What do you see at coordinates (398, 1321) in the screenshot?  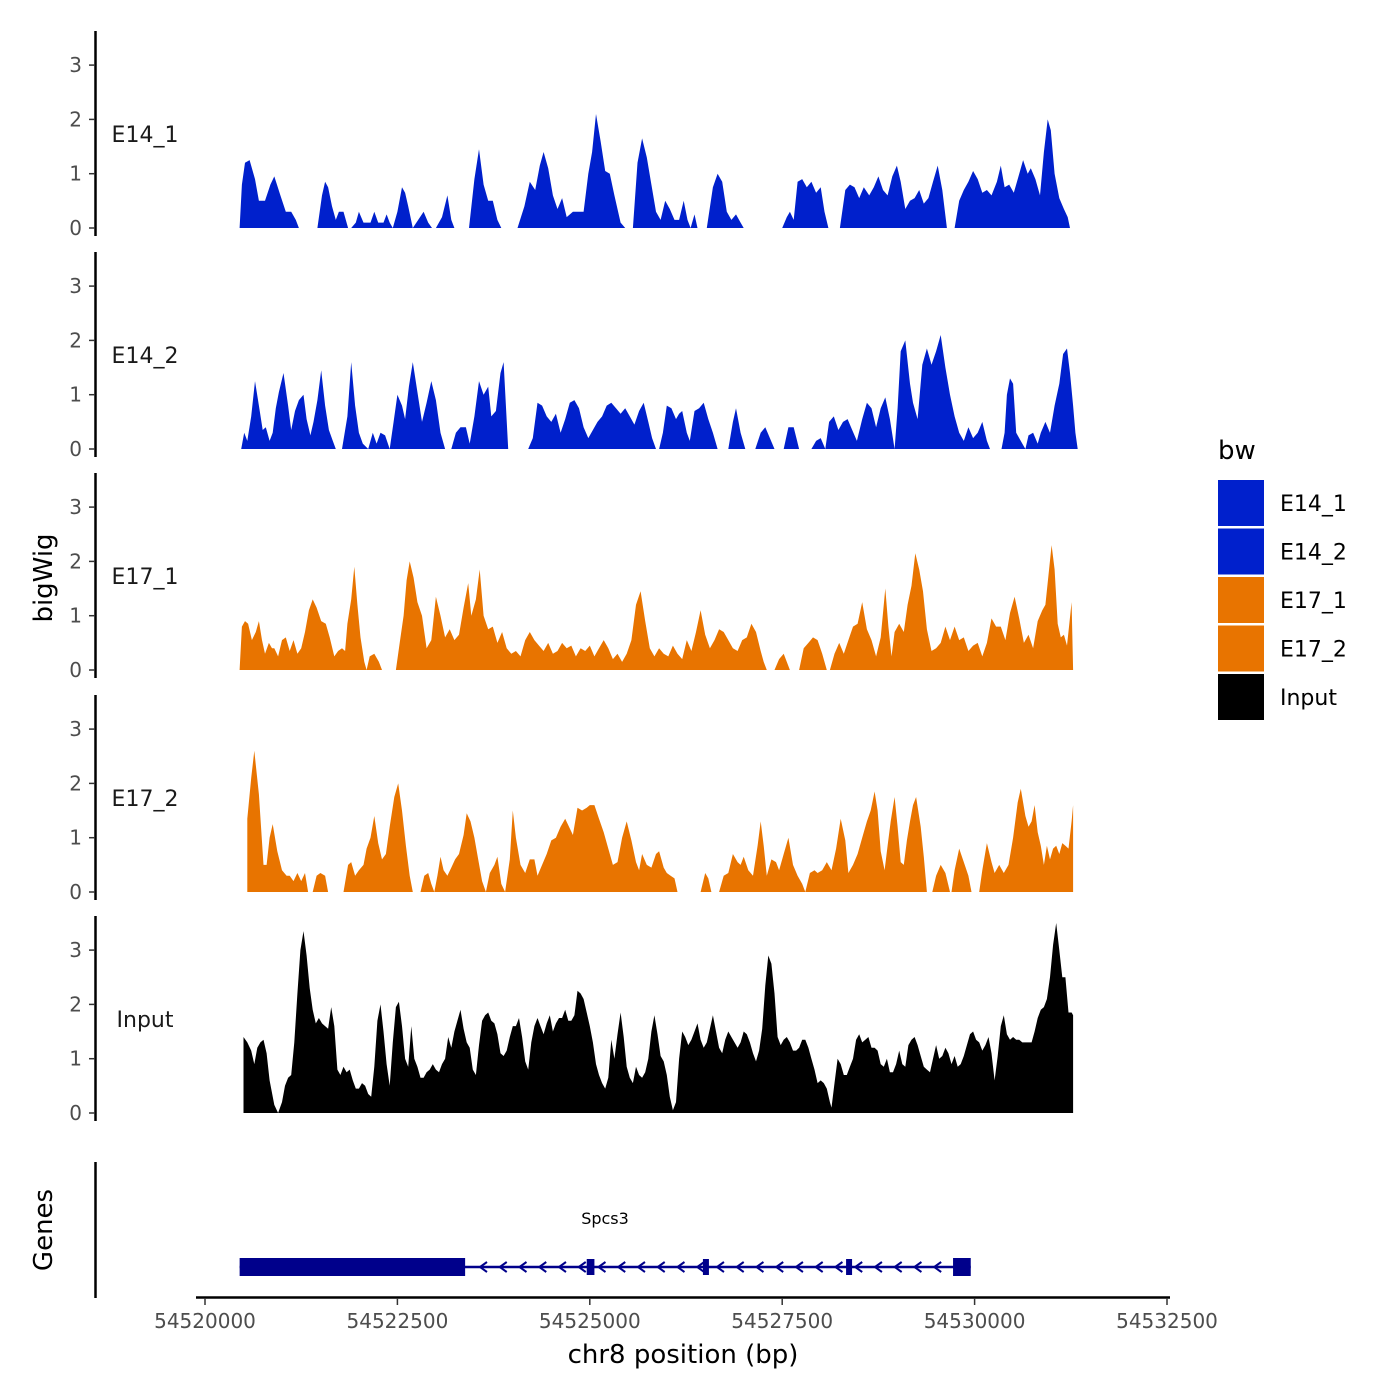 I see `x-tick-label: 54522500` at bounding box center [398, 1321].